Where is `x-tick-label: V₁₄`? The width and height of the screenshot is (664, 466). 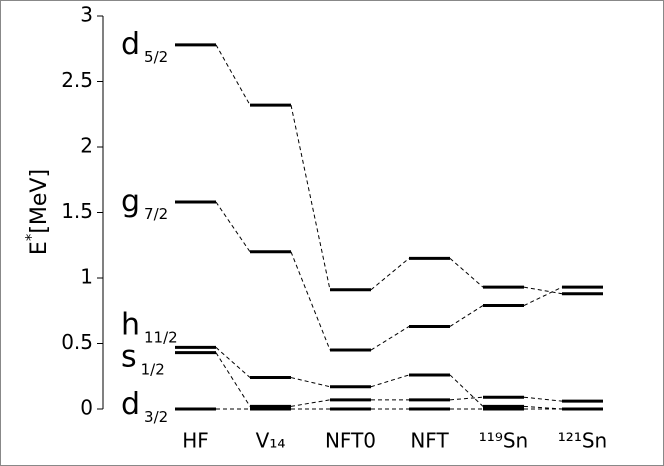 x-tick-label: V₁₄ is located at coordinates (271, 441).